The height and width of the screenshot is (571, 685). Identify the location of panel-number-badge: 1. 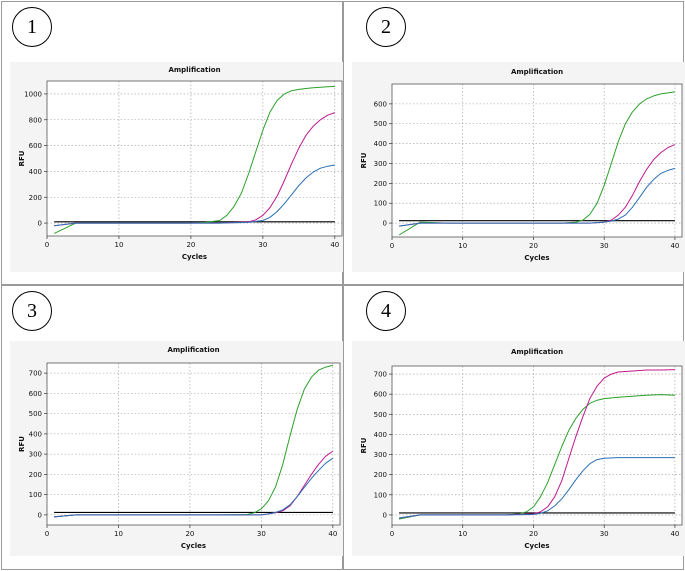
(32, 27).